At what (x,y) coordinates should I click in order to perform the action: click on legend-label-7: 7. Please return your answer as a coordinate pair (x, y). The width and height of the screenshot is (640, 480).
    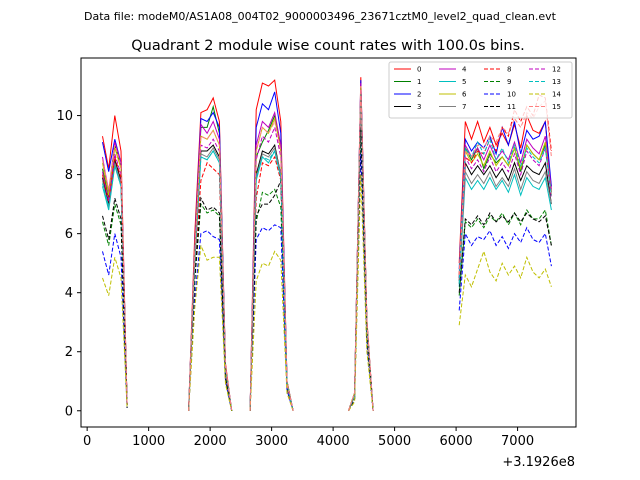
    Looking at the image, I should click on (464, 107).